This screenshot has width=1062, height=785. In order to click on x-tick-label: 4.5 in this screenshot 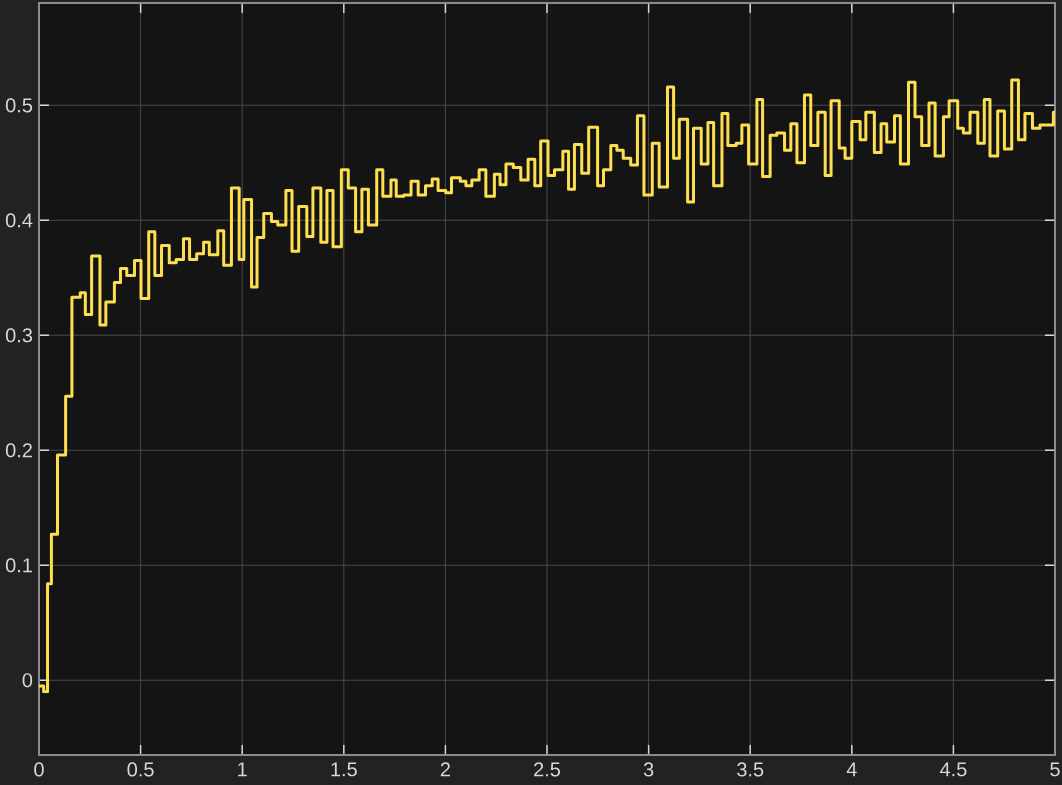, I will do `click(953, 769)`.